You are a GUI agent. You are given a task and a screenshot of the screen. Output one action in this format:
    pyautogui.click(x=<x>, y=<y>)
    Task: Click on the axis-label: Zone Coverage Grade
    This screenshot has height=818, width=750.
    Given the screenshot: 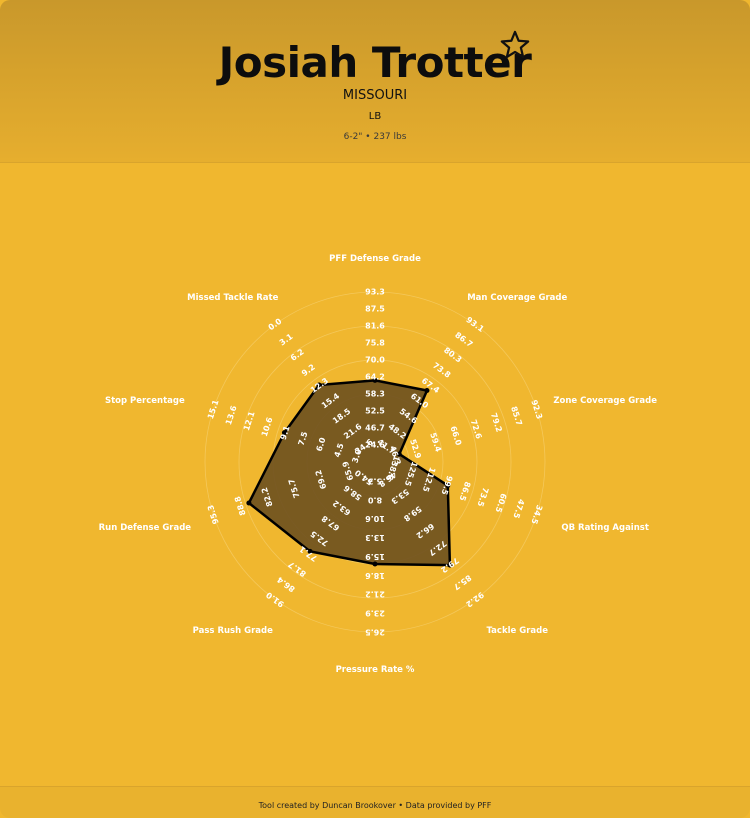 What is the action you would take?
    pyautogui.click(x=605, y=401)
    